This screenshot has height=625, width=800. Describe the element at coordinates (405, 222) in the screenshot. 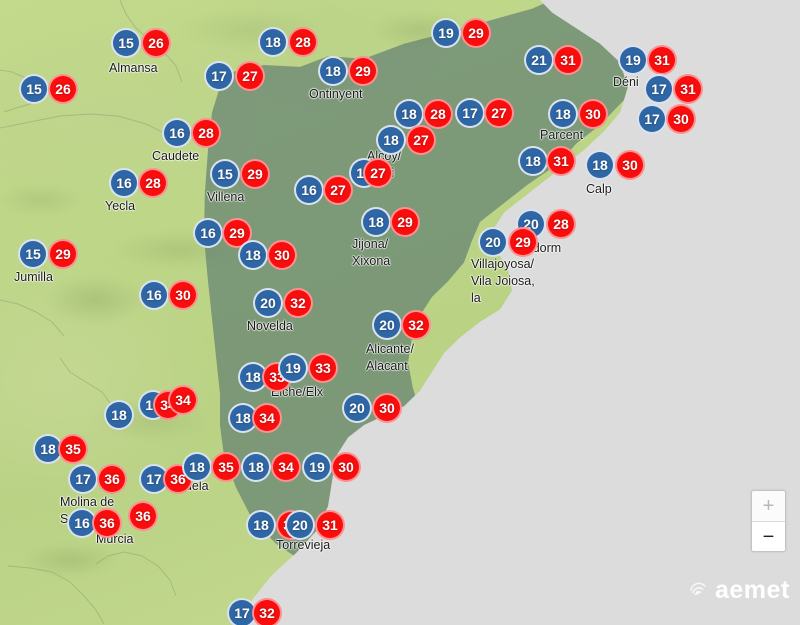

I see `marker-jijona-max: 29` at that location.